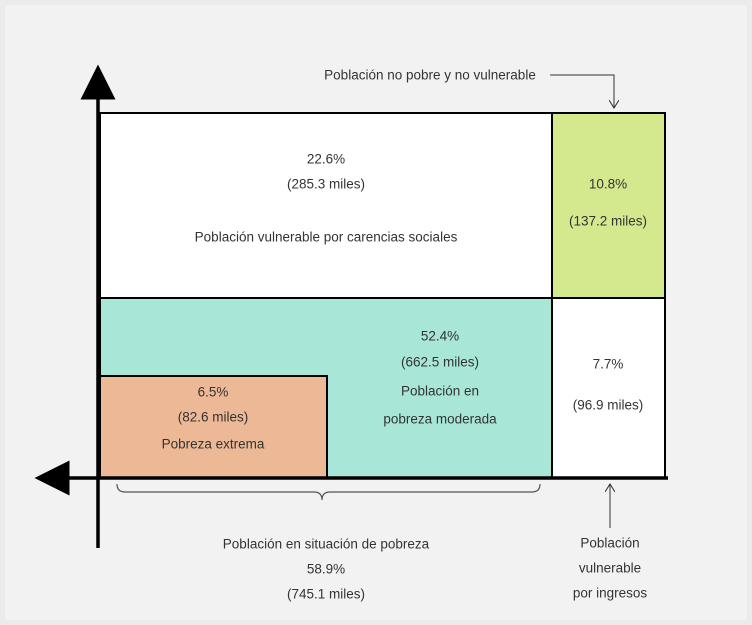  What do you see at coordinates (610, 593) in the screenshot?
I see `label: por ingresos` at bounding box center [610, 593].